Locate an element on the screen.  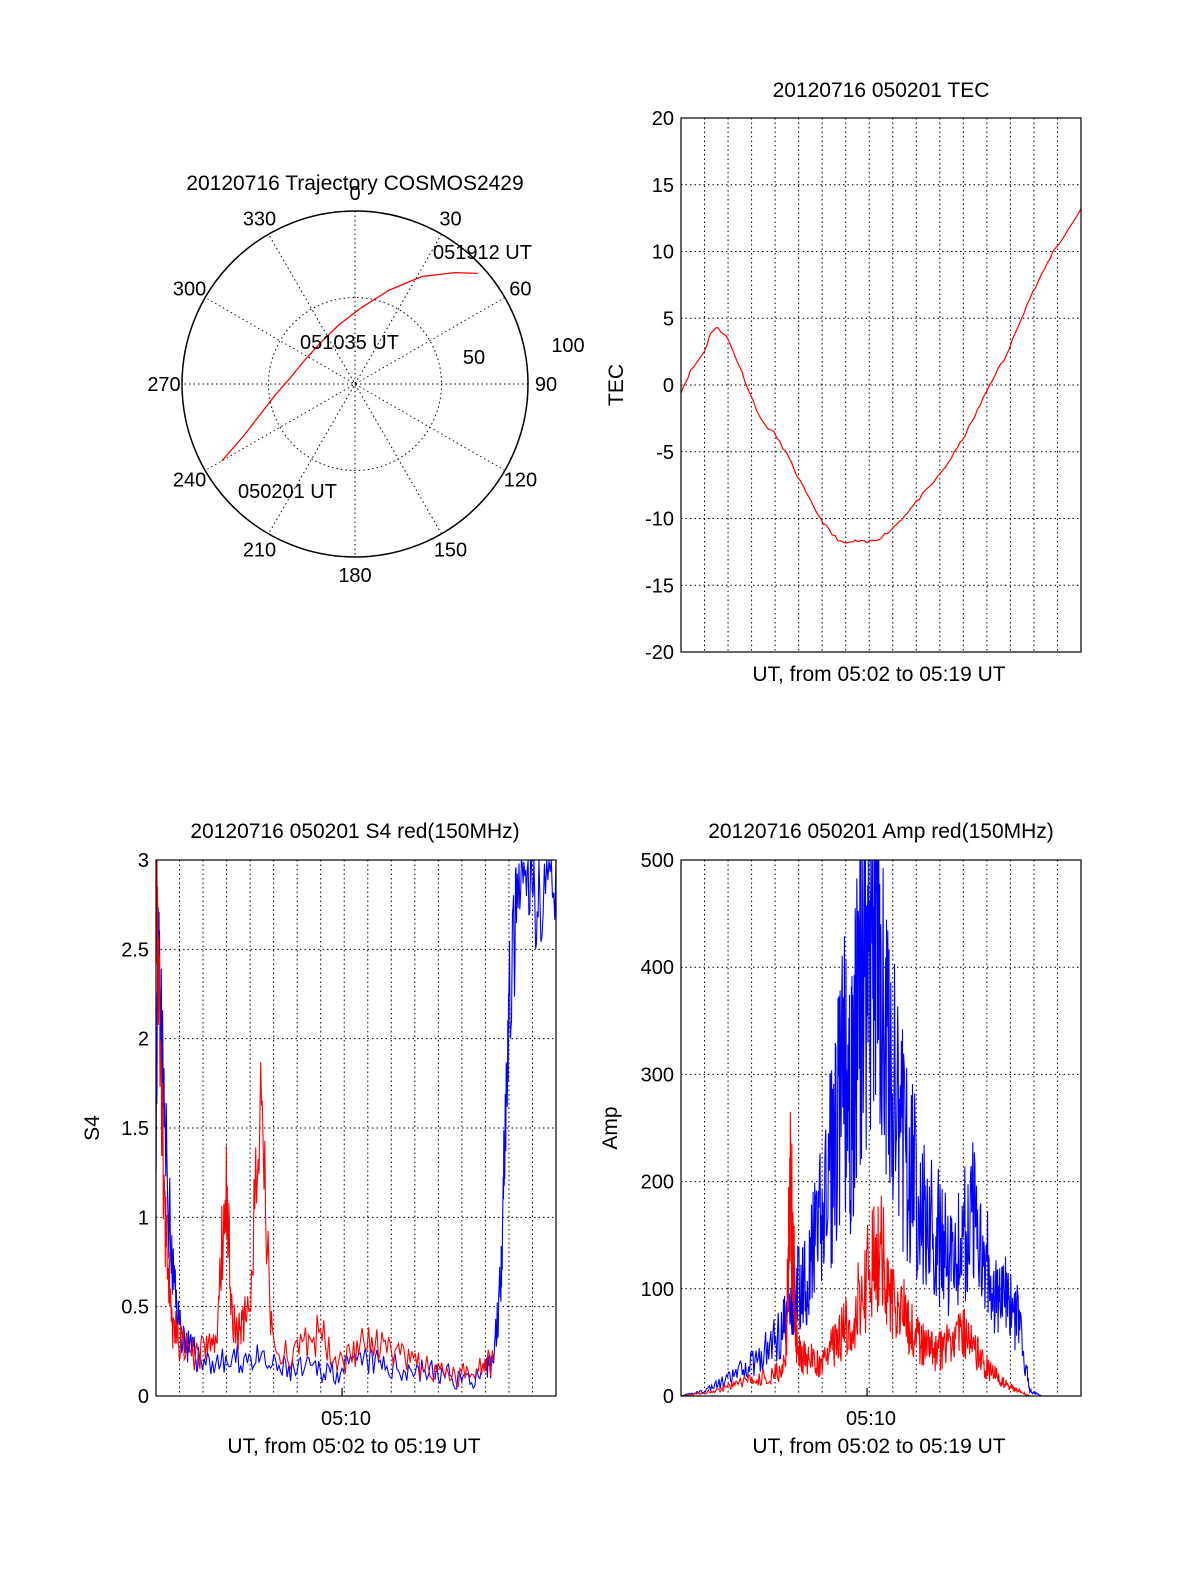
tec-series is located at coordinates (881, 376).